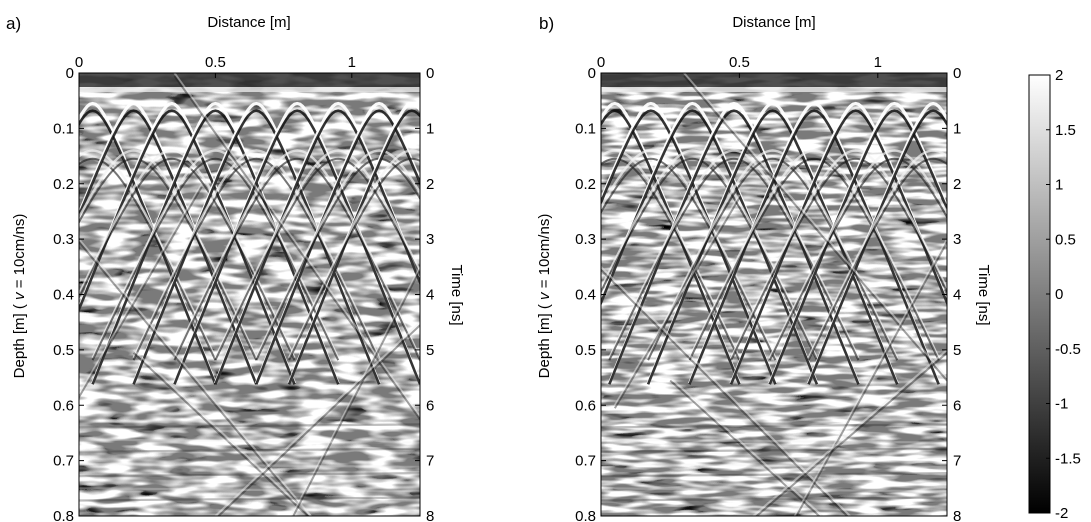  Describe the element at coordinates (1059, 185) in the screenshot. I see `colorbar-tick-label: 1` at that location.